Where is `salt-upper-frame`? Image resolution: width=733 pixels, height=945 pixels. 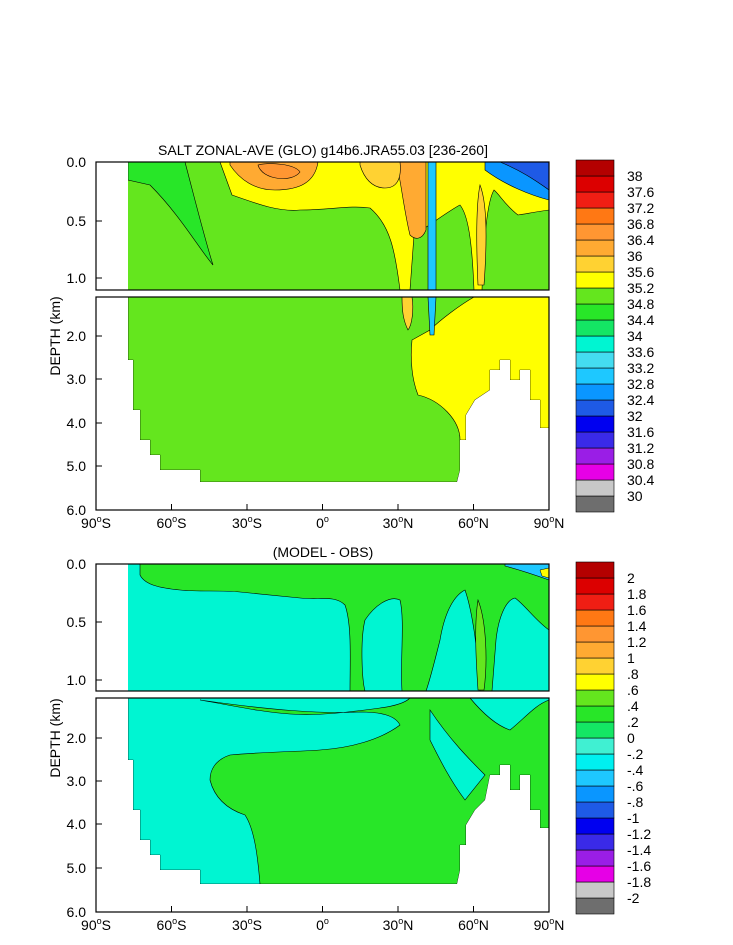 salt-upper-frame is located at coordinates (322, 226).